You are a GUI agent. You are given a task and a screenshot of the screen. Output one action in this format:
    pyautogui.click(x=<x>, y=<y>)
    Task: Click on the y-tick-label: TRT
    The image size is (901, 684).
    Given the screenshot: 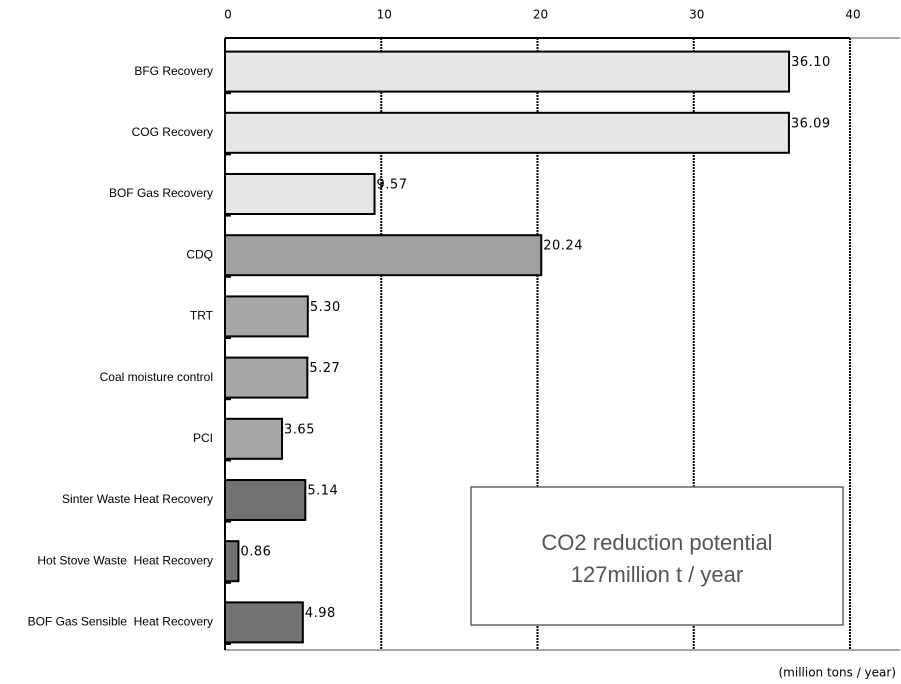 What is the action you would take?
    pyautogui.click(x=202, y=316)
    